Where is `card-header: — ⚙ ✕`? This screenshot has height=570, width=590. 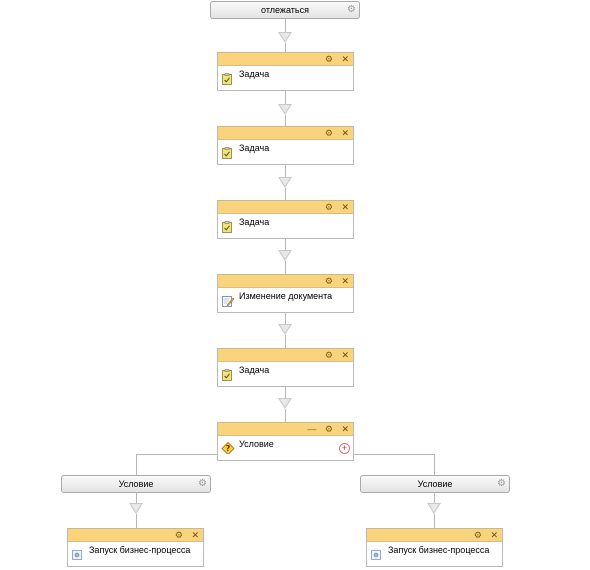 card-header: — ⚙ ✕ is located at coordinates (285, 429).